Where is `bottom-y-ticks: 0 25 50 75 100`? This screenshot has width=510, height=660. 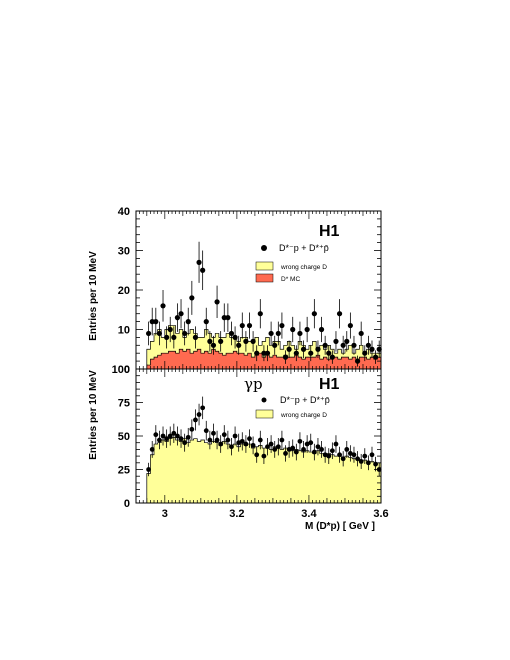 bottom-y-ticks: 0 25 50 75 100 is located at coordinates (246, 437).